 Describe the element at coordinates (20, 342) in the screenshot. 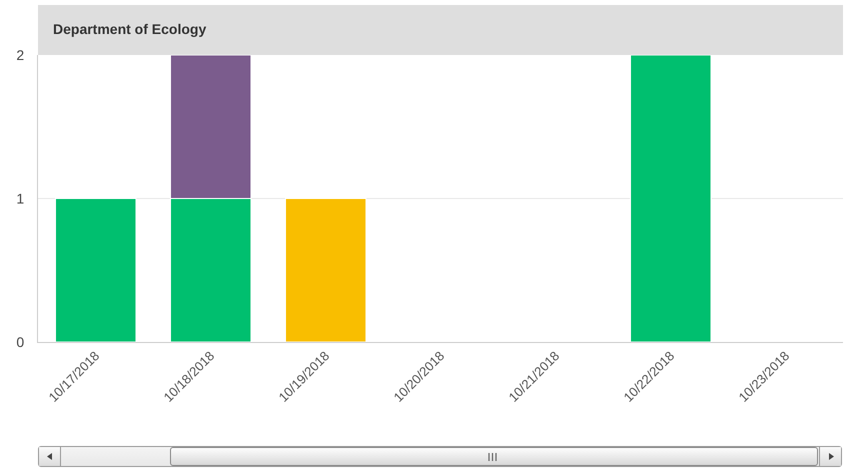

I see `y-tick-label: 0` at that location.